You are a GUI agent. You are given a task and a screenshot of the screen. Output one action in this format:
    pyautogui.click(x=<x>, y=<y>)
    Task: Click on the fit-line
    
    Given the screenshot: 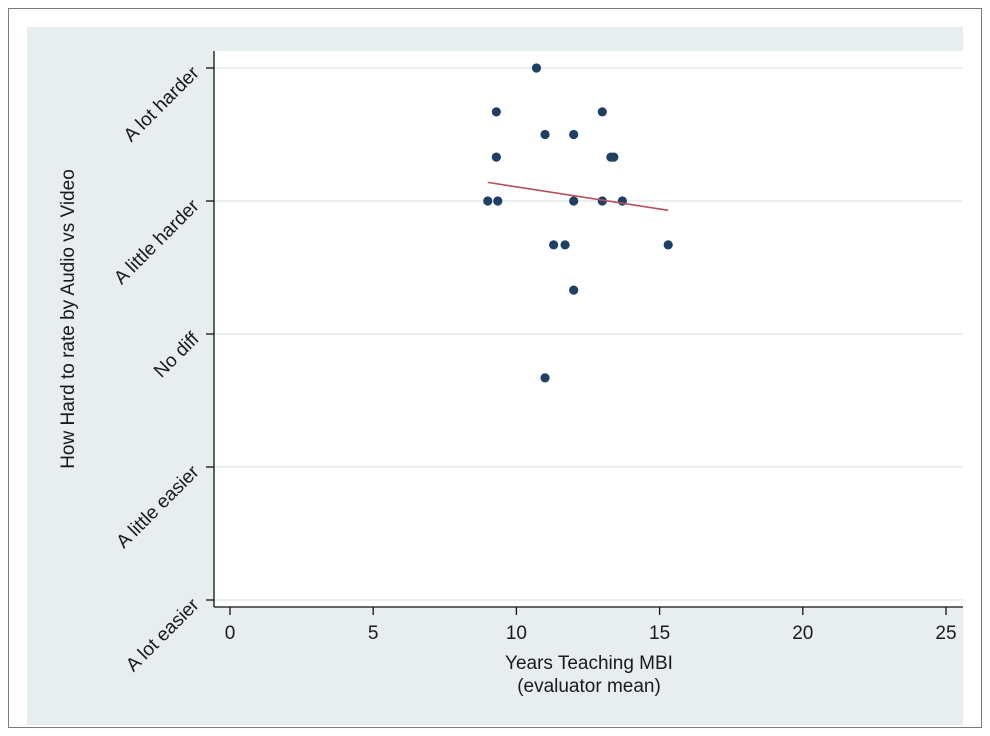 What is the action you would take?
    pyautogui.click(x=578, y=196)
    